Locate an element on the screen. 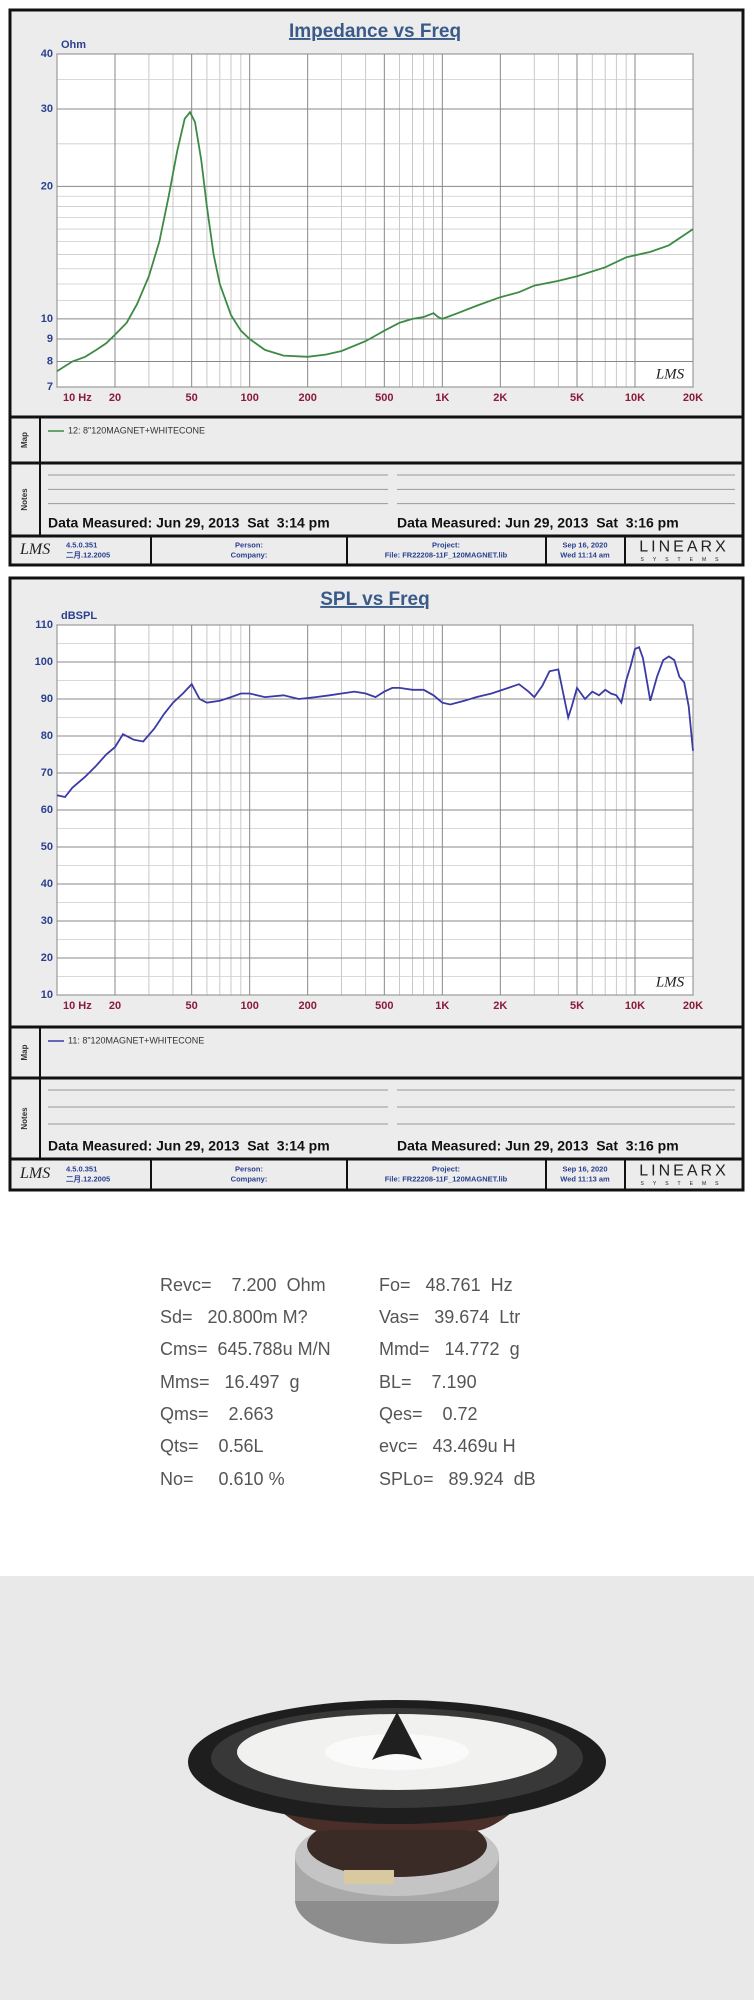 The height and width of the screenshot is (2000, 754). parameter: BL= 7.190 is located at coordinates (428, 1382).